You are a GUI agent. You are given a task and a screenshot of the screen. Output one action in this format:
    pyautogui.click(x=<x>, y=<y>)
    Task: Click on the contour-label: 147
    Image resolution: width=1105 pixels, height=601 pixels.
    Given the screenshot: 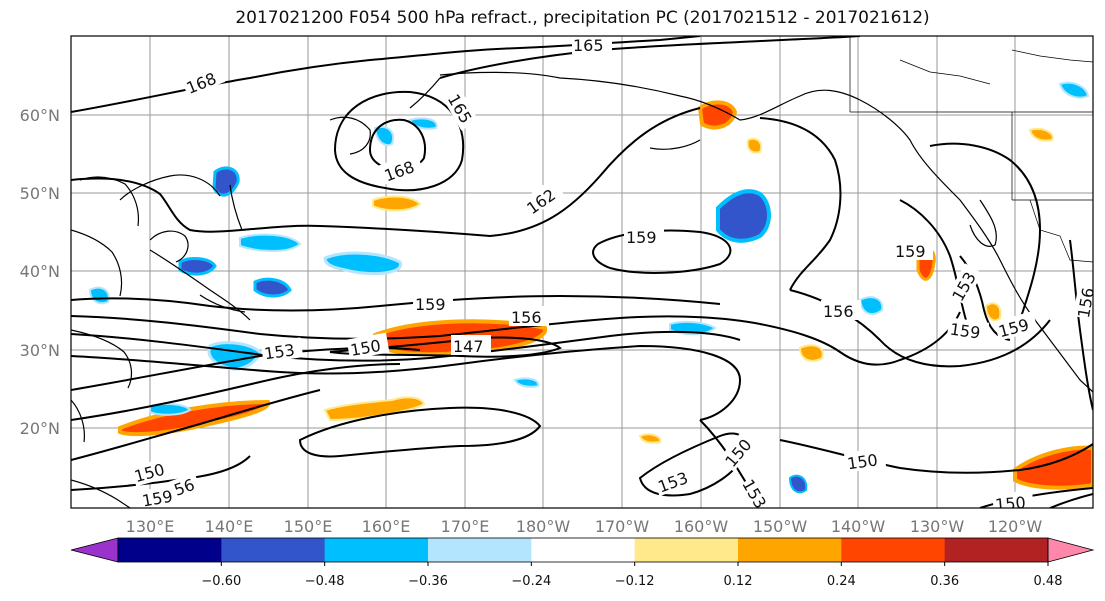 What is the action you would take?
    pyautogui.click(x=468, y=346)
    